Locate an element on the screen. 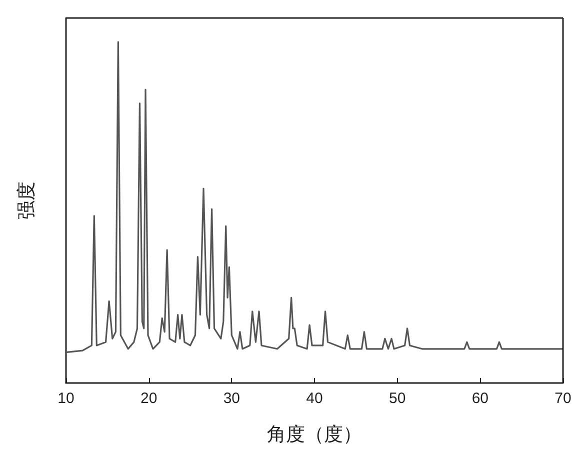 Image resolution: width=580 pixels, height=458 pixels. x-tick-label: 50 is located at coordinates (397, 398).